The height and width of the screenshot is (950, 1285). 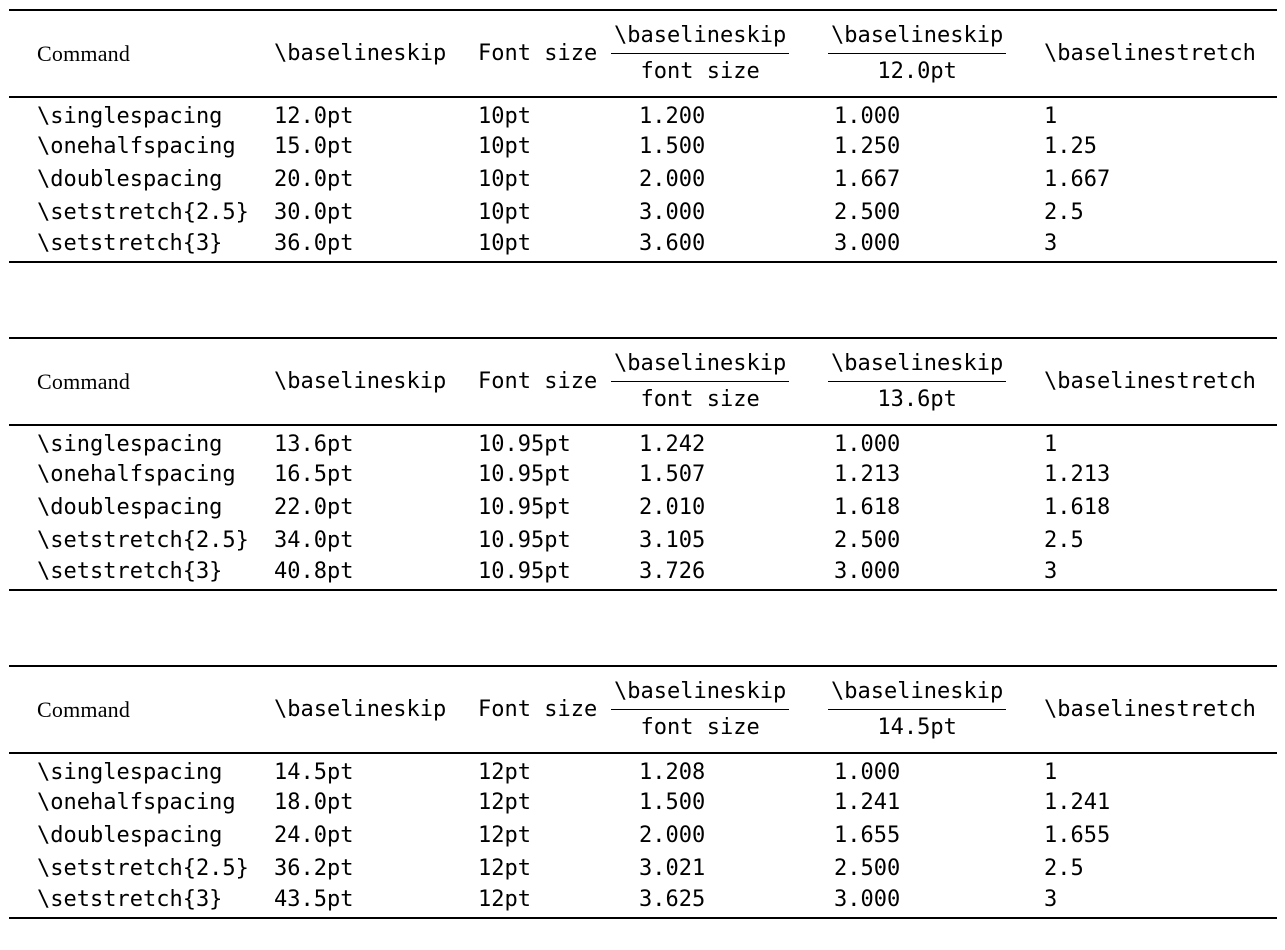 I want to click on cell-ratio-fontsize: 3.600, so click(x=672, y=243).